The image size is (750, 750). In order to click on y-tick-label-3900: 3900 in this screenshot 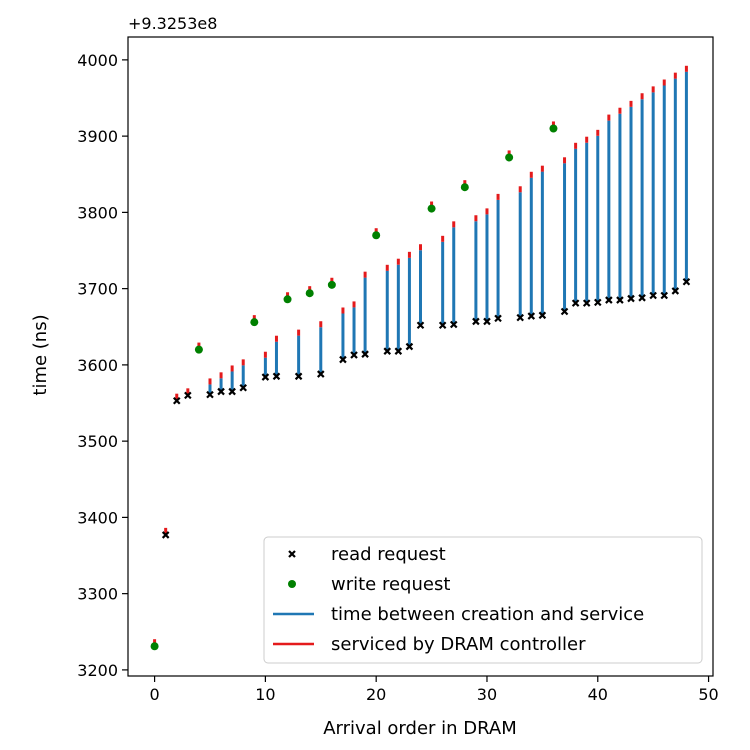, I will do `click(97, 136)`.